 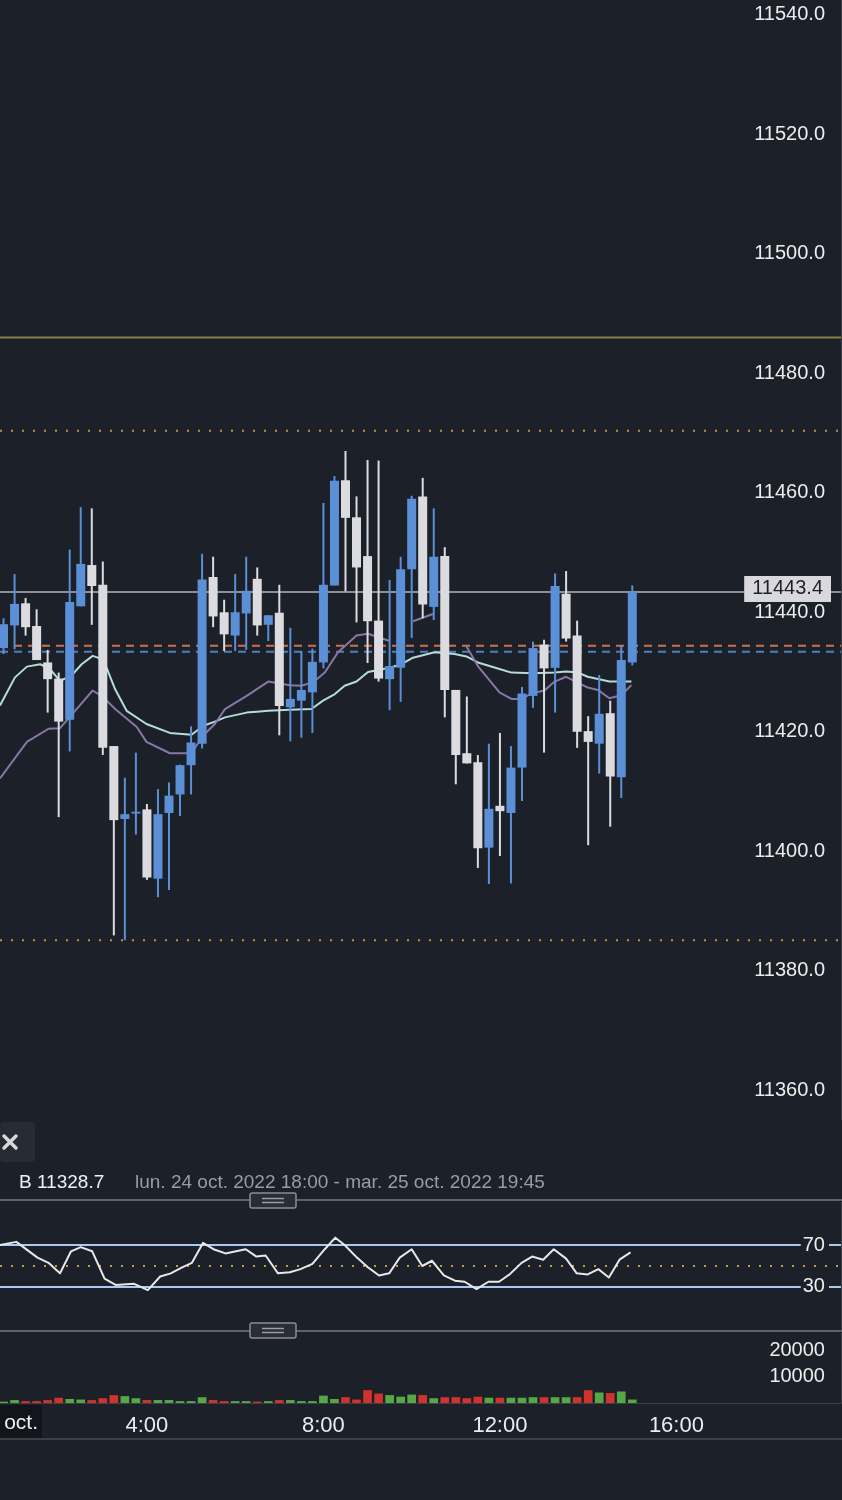 What do you see at coordinates (340, 1182) in the screenshot?
I see `text: lun. 24 oct. 2022 18:00 - mar. 25 oct. 2022 19:45` at bounding box center [340, 1182].